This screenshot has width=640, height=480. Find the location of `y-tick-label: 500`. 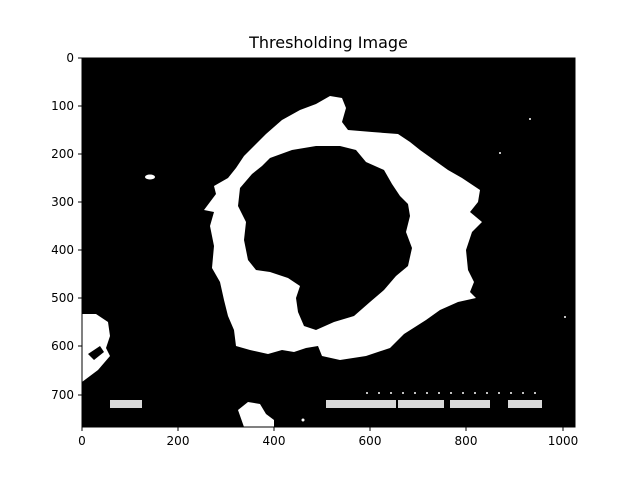

y-tick-label: 500 is located at coordinates (62, 298).